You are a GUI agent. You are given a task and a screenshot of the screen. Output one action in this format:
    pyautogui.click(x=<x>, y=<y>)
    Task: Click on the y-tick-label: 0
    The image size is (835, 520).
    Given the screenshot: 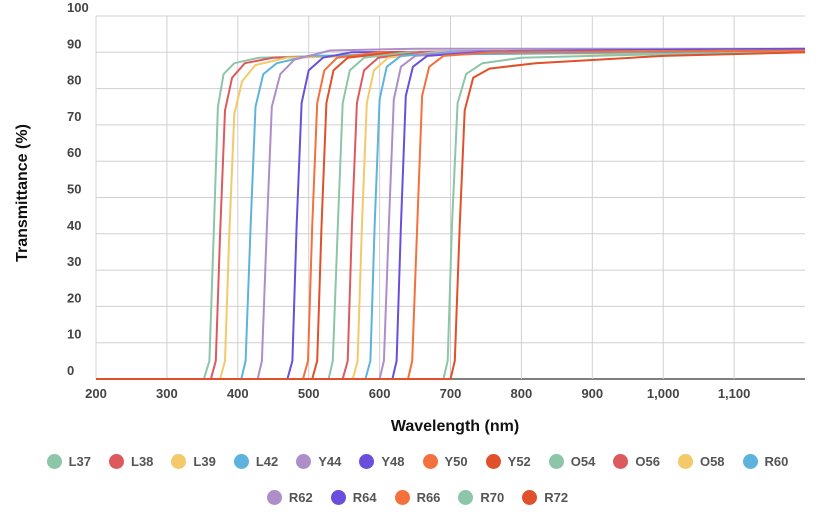 What is the action you would take?
    pyautogui.click(x=70, y=370)
    